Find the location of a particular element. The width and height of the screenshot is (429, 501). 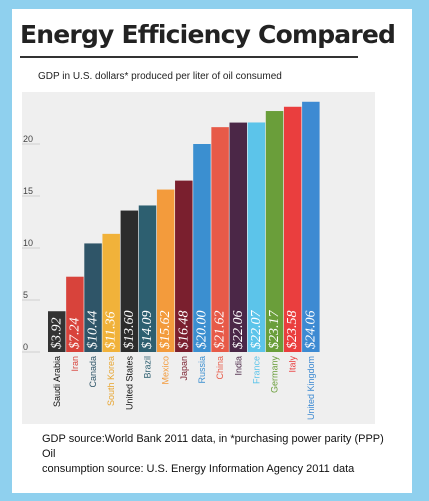

value-label-south-korea: $11.36 is located at coordinates (111, 330).